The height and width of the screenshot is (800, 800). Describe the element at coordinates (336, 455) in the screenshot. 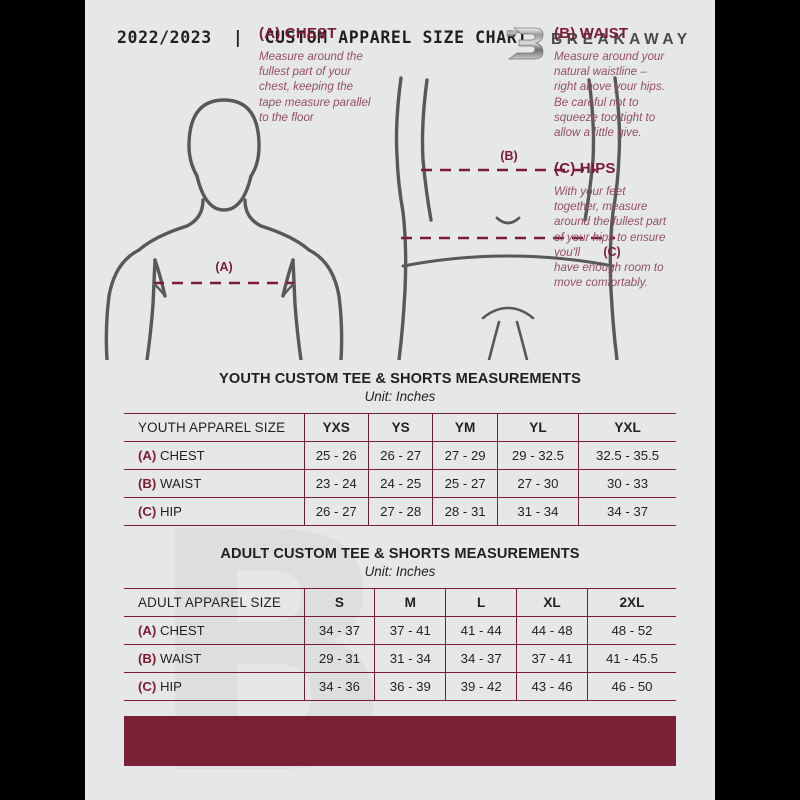

I see `youth-cell-0-0: 25 - 26` at that location.